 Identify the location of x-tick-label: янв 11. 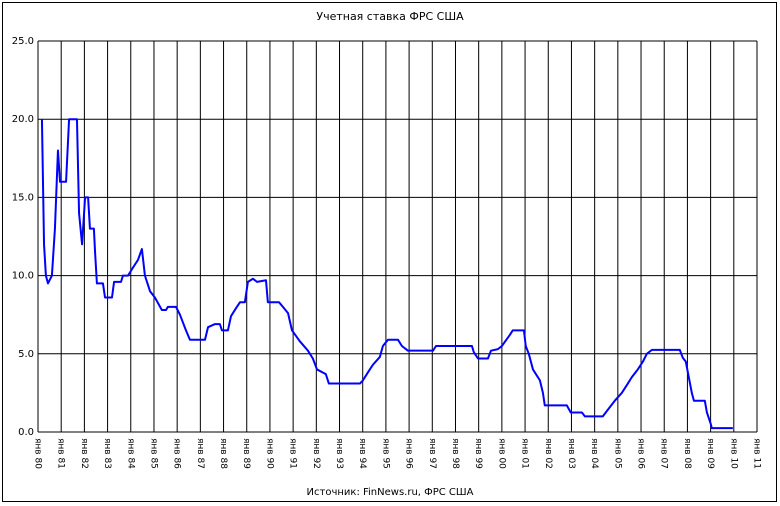
(757, 453).